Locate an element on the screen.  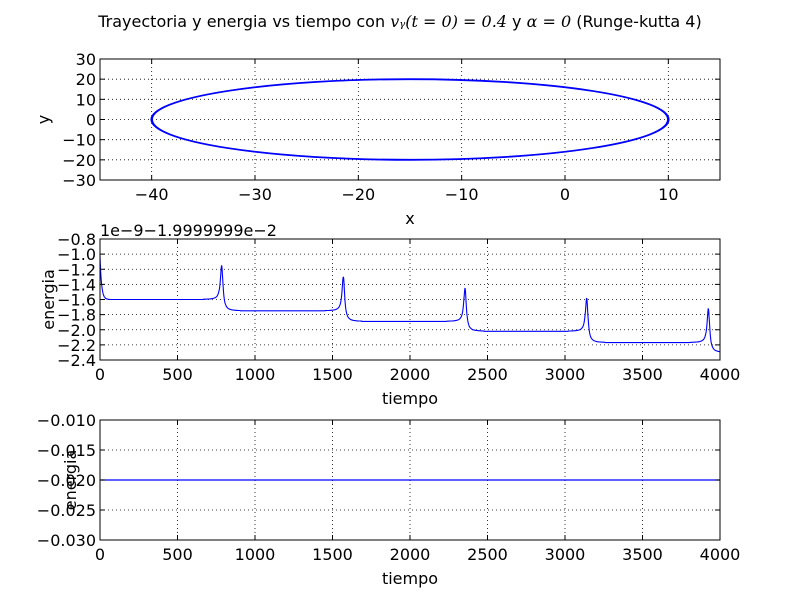
y-tick-label: −2.4 is located at coordinates (76, 360).